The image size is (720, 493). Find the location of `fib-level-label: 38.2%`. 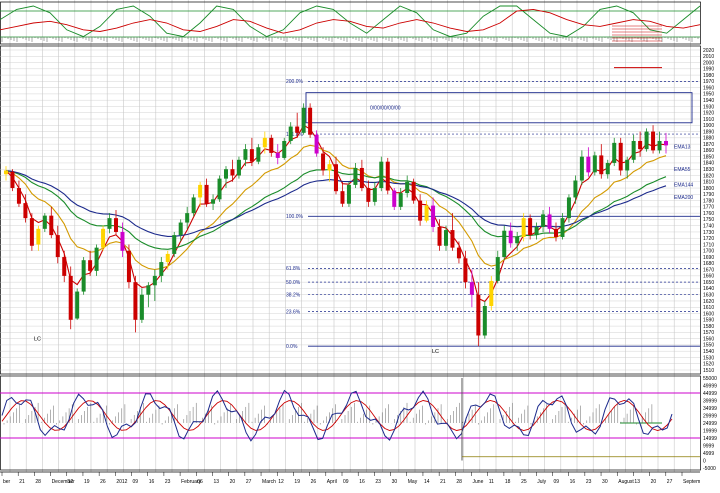

fib-level-label: 38.2% is located at coordinates (293, 296).